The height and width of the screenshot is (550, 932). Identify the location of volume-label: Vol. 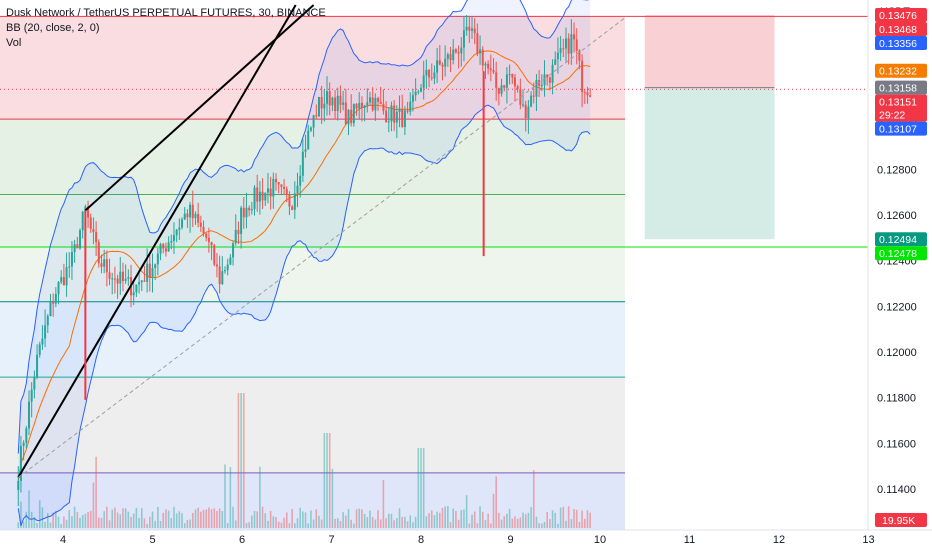
(14, 43).